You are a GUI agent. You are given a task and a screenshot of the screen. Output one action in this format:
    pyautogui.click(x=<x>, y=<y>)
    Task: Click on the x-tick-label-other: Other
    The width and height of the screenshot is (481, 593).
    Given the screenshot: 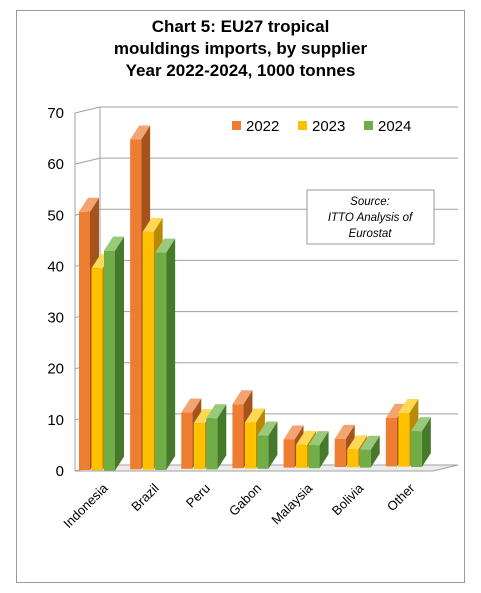 What is the action you would take?
    pyautogui.click(x=401, y=497)
    